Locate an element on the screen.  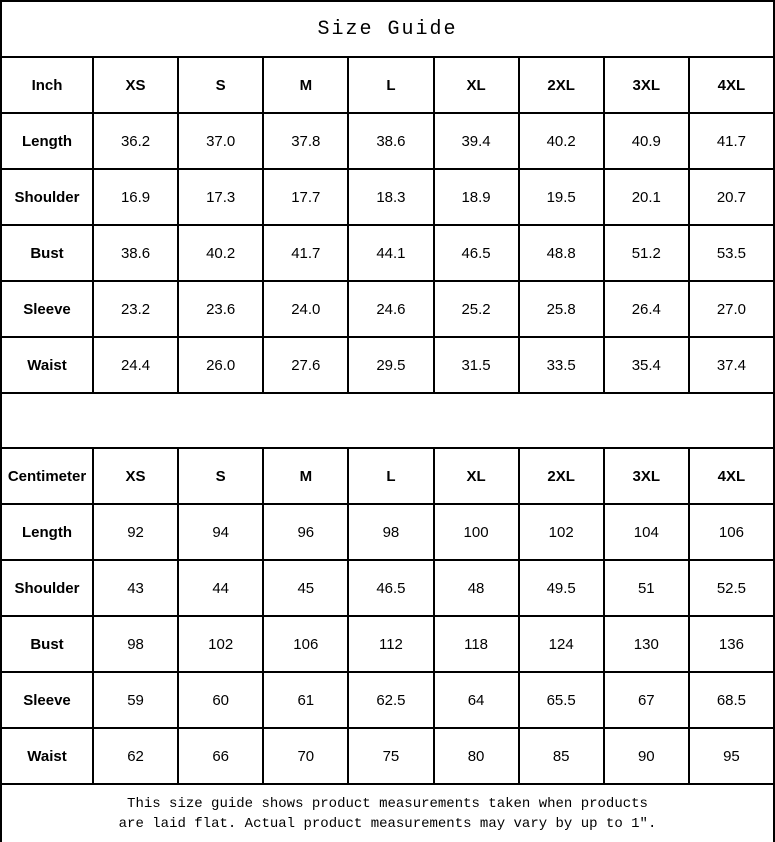
value-cell: 36.2 is located at coordinates (135, 141).